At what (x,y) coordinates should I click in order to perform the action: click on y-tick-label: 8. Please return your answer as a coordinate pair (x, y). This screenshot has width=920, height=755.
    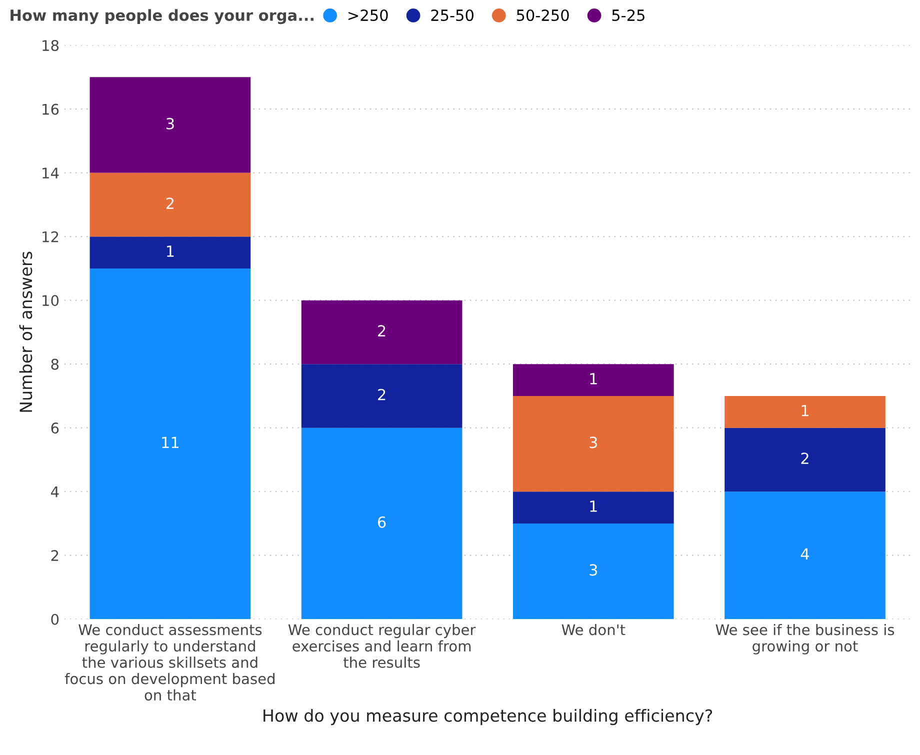
    Looking at the image, I should click on (55, 364).